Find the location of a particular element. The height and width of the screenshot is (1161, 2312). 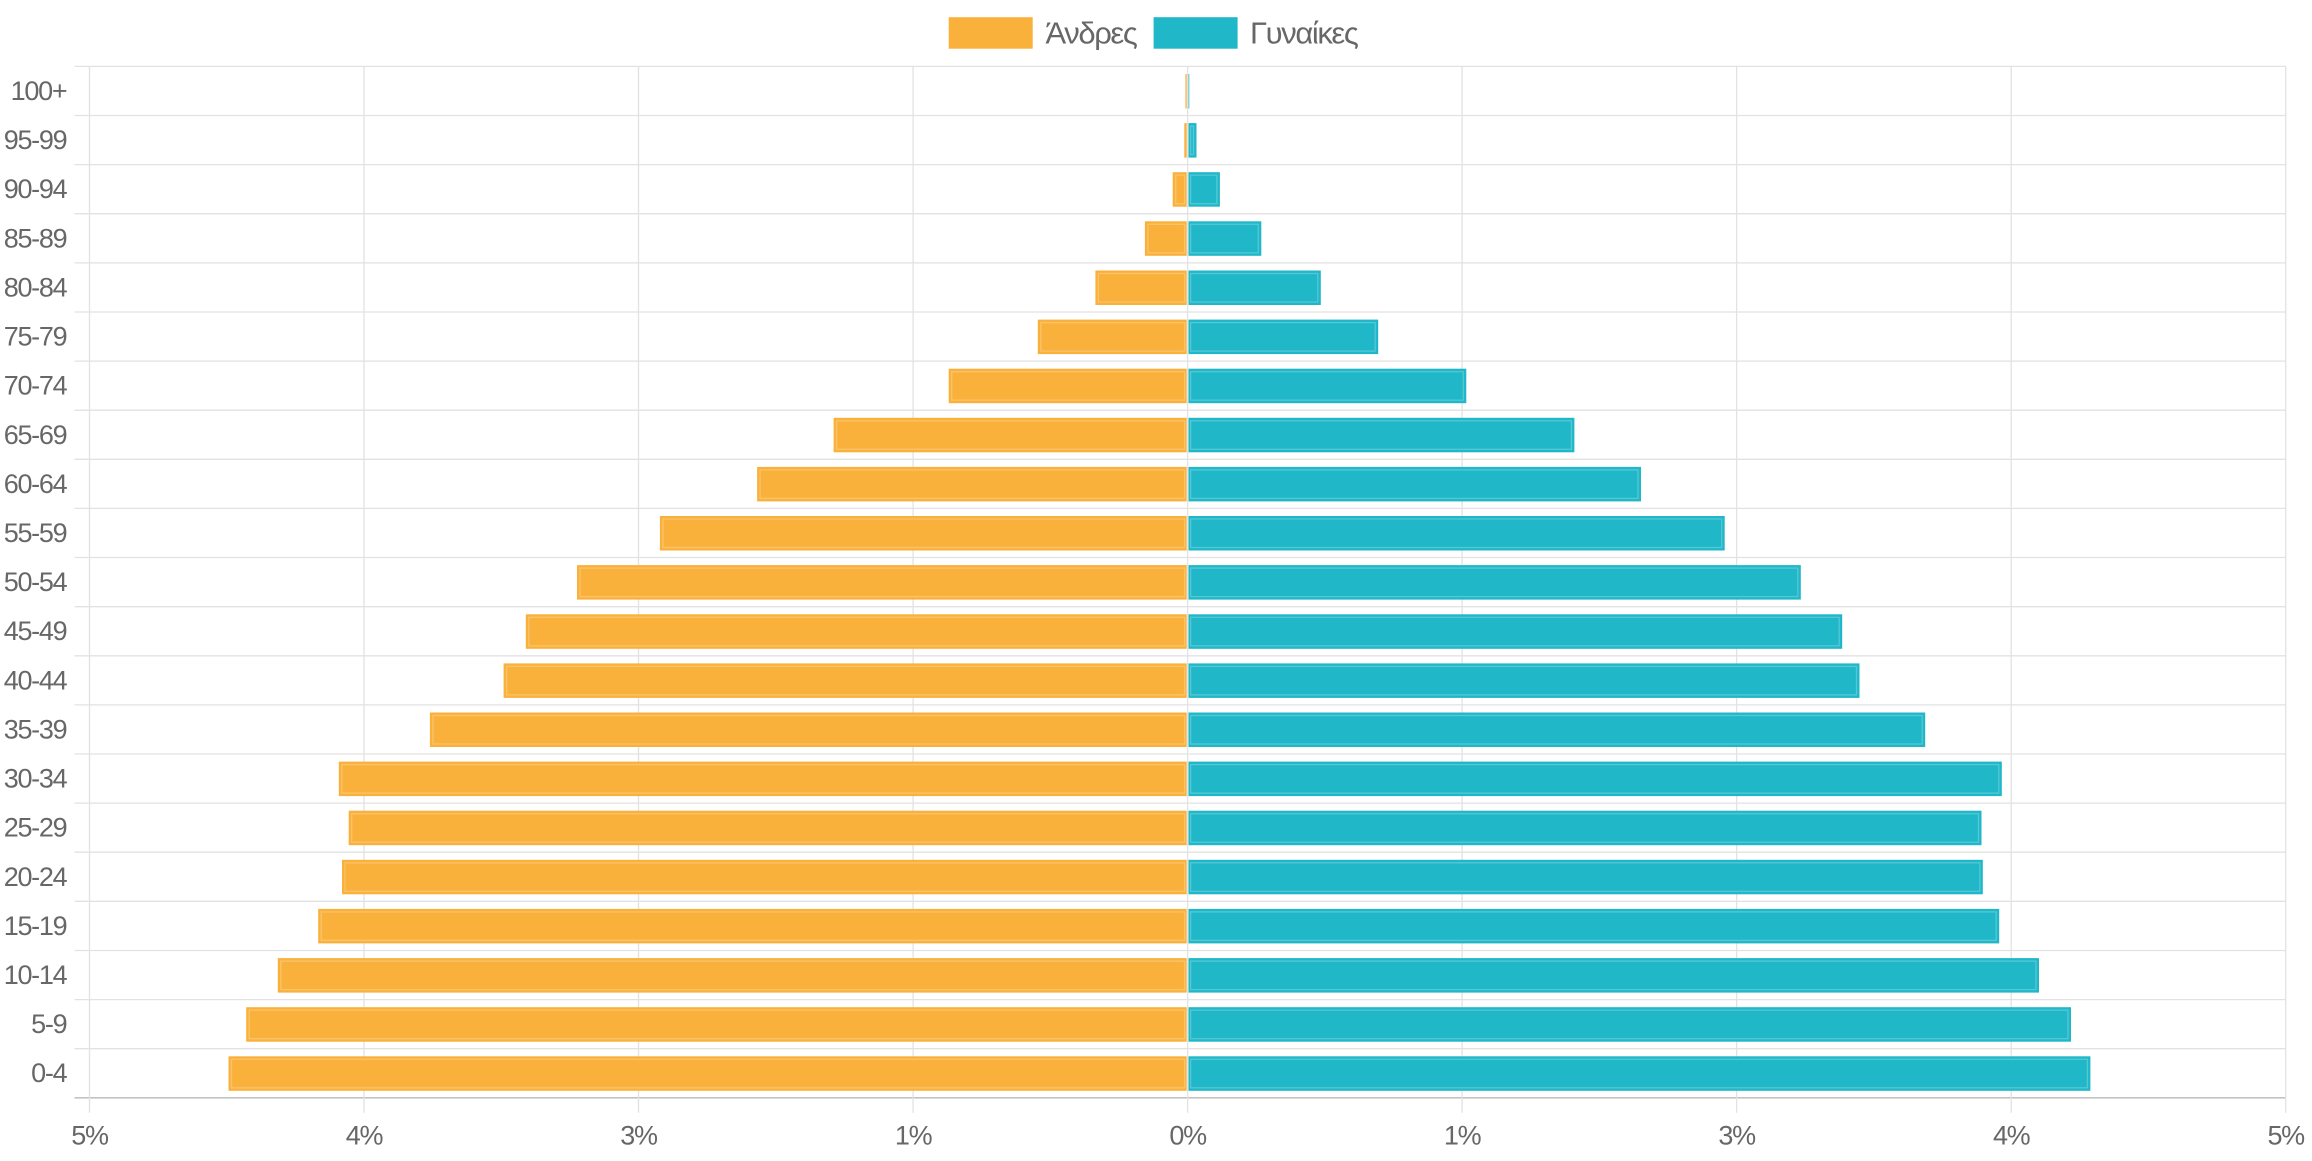

svg-text: Γυναίκες is located at coordinates (1304, 33).